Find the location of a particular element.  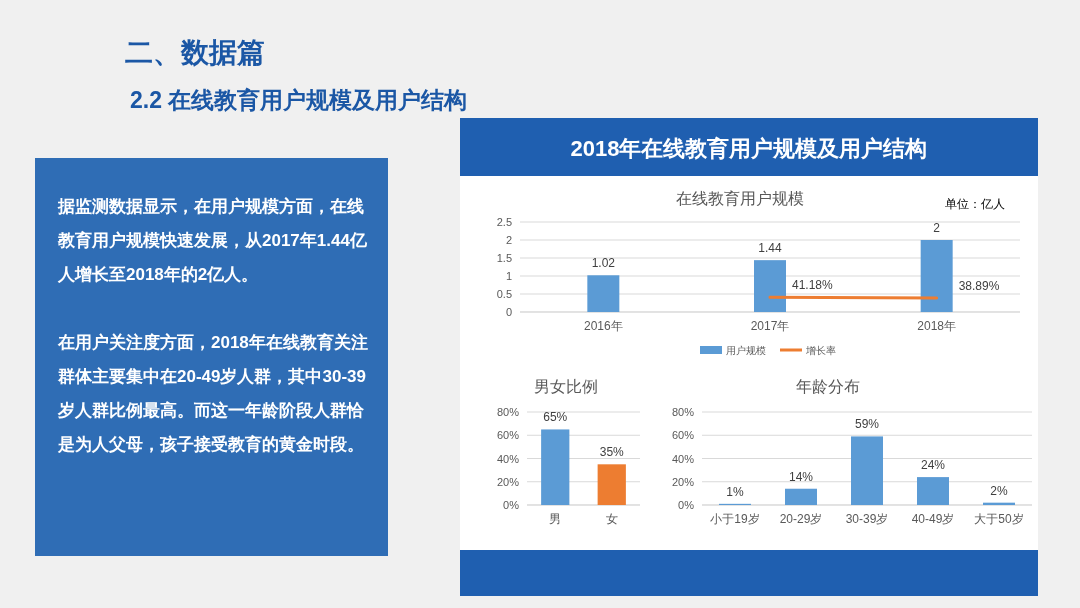

text: 2.2 在线教育用户规模及用户结构 is located at coordinates (299, 100).